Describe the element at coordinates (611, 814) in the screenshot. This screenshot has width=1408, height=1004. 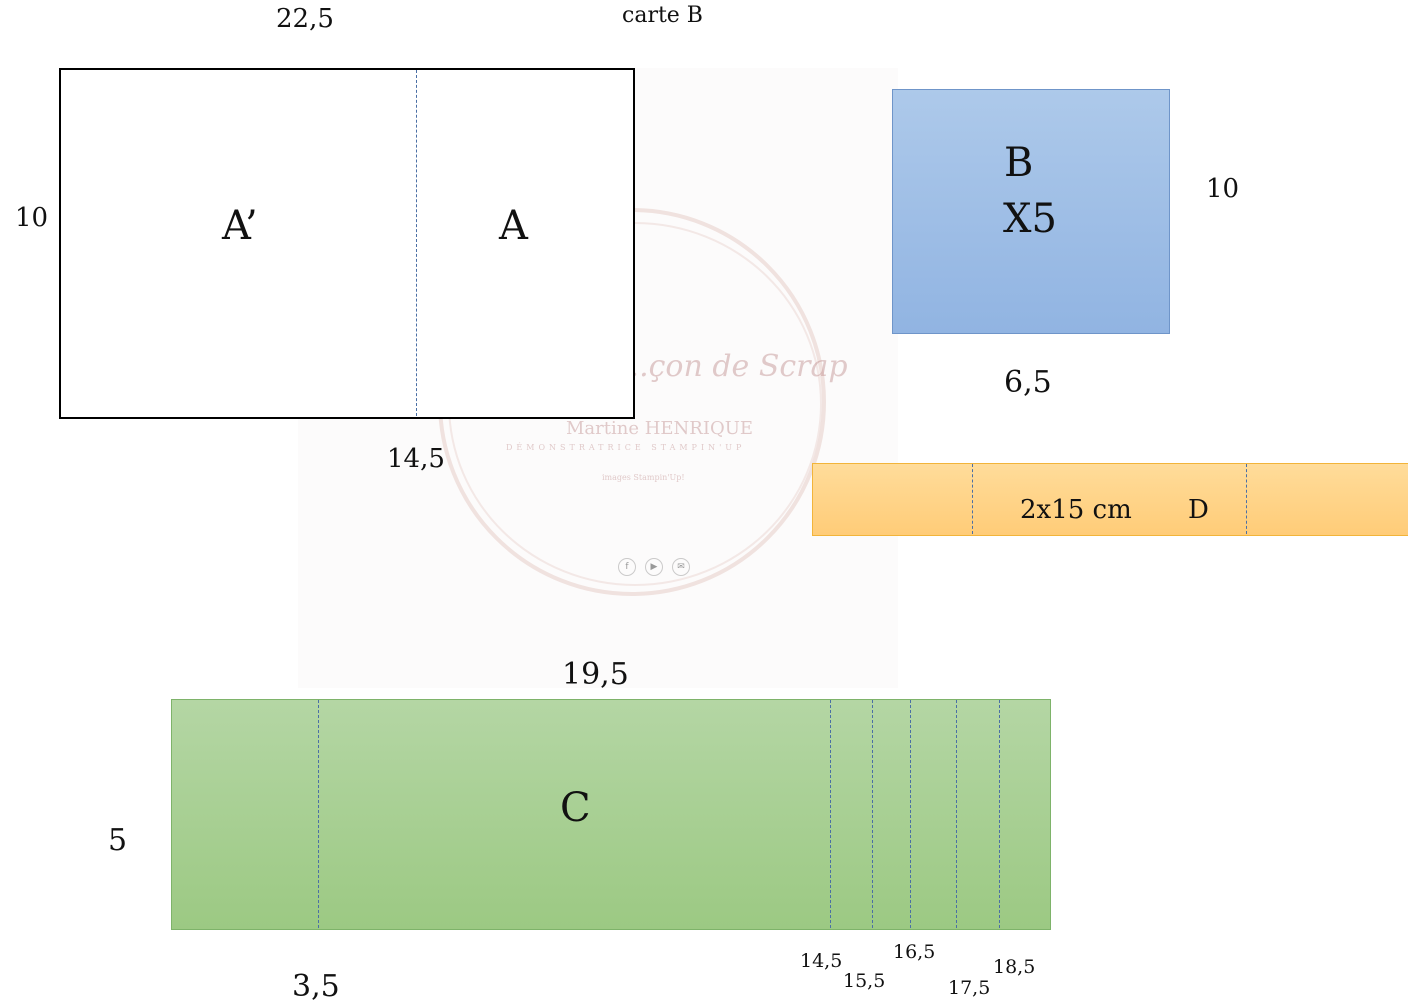
I see `shape-c-strip` at that location.